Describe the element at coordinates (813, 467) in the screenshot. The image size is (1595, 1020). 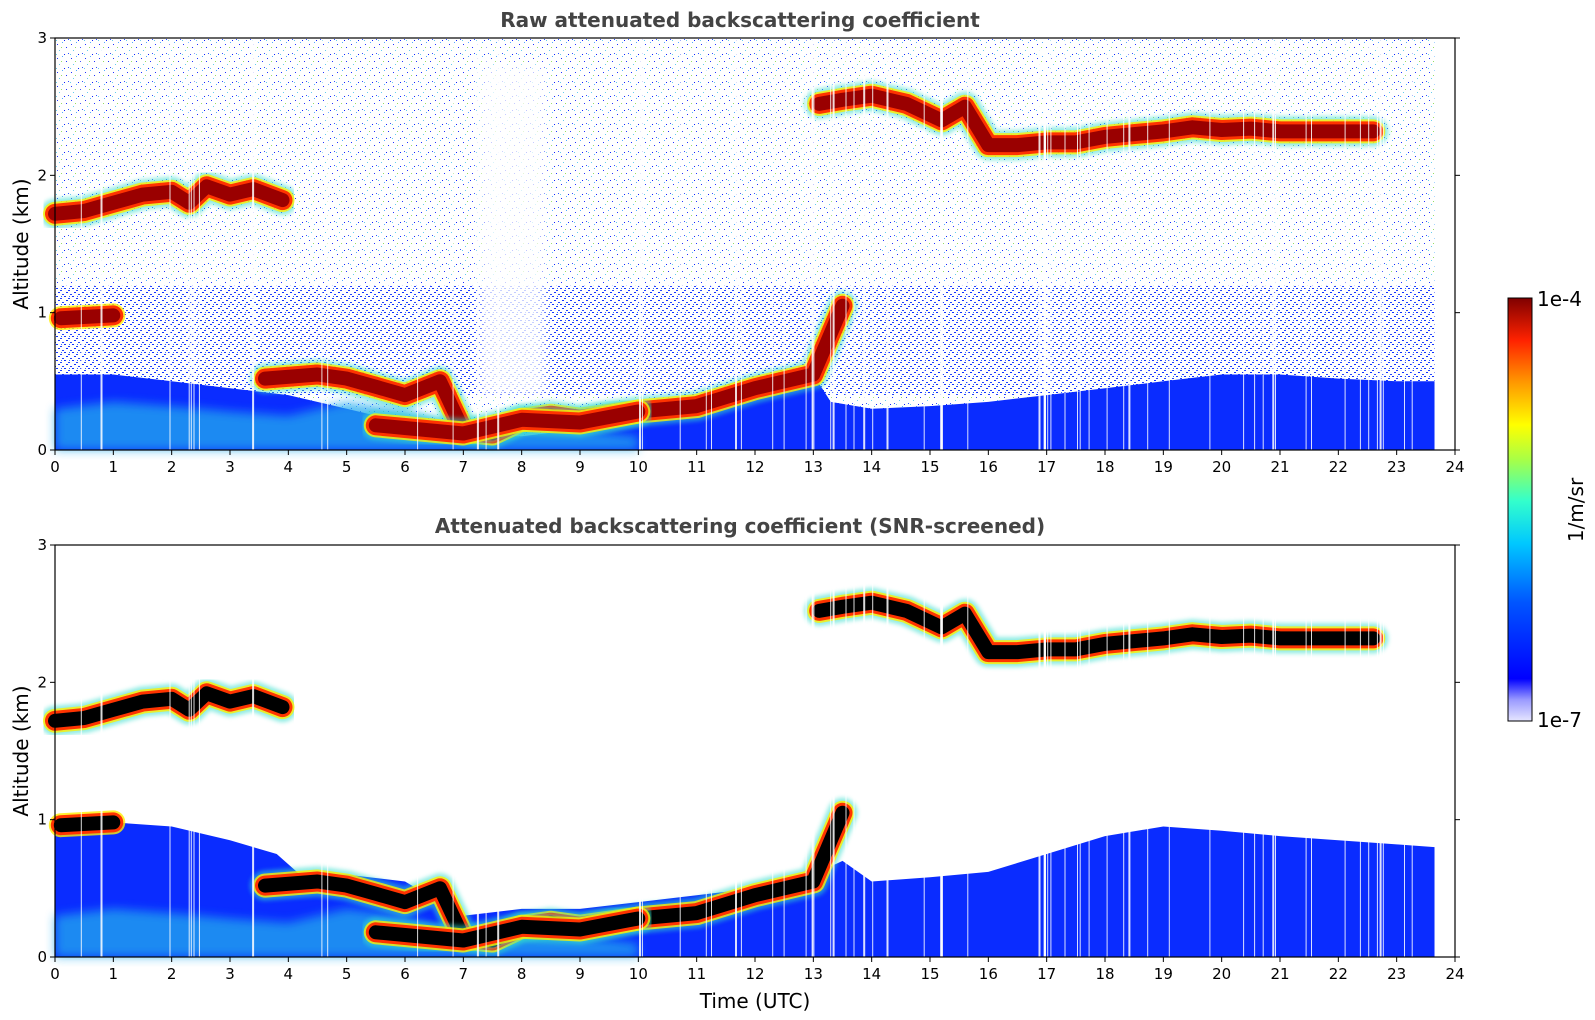
I see `x-tick-label: 13` at that location.